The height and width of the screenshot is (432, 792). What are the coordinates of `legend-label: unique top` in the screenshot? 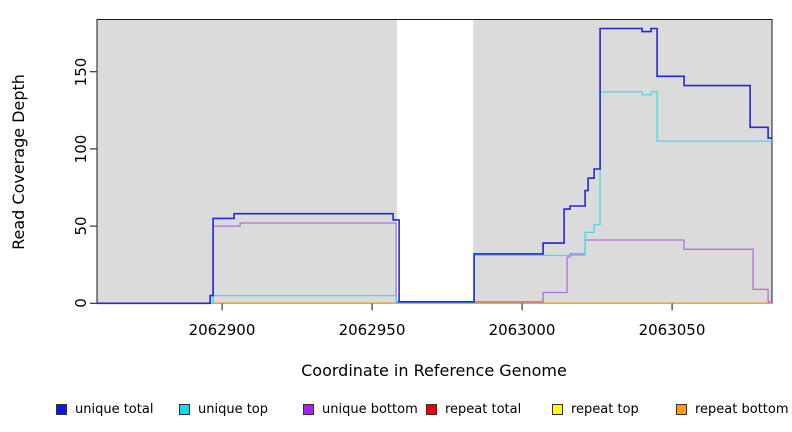 It's located at (233, 409).